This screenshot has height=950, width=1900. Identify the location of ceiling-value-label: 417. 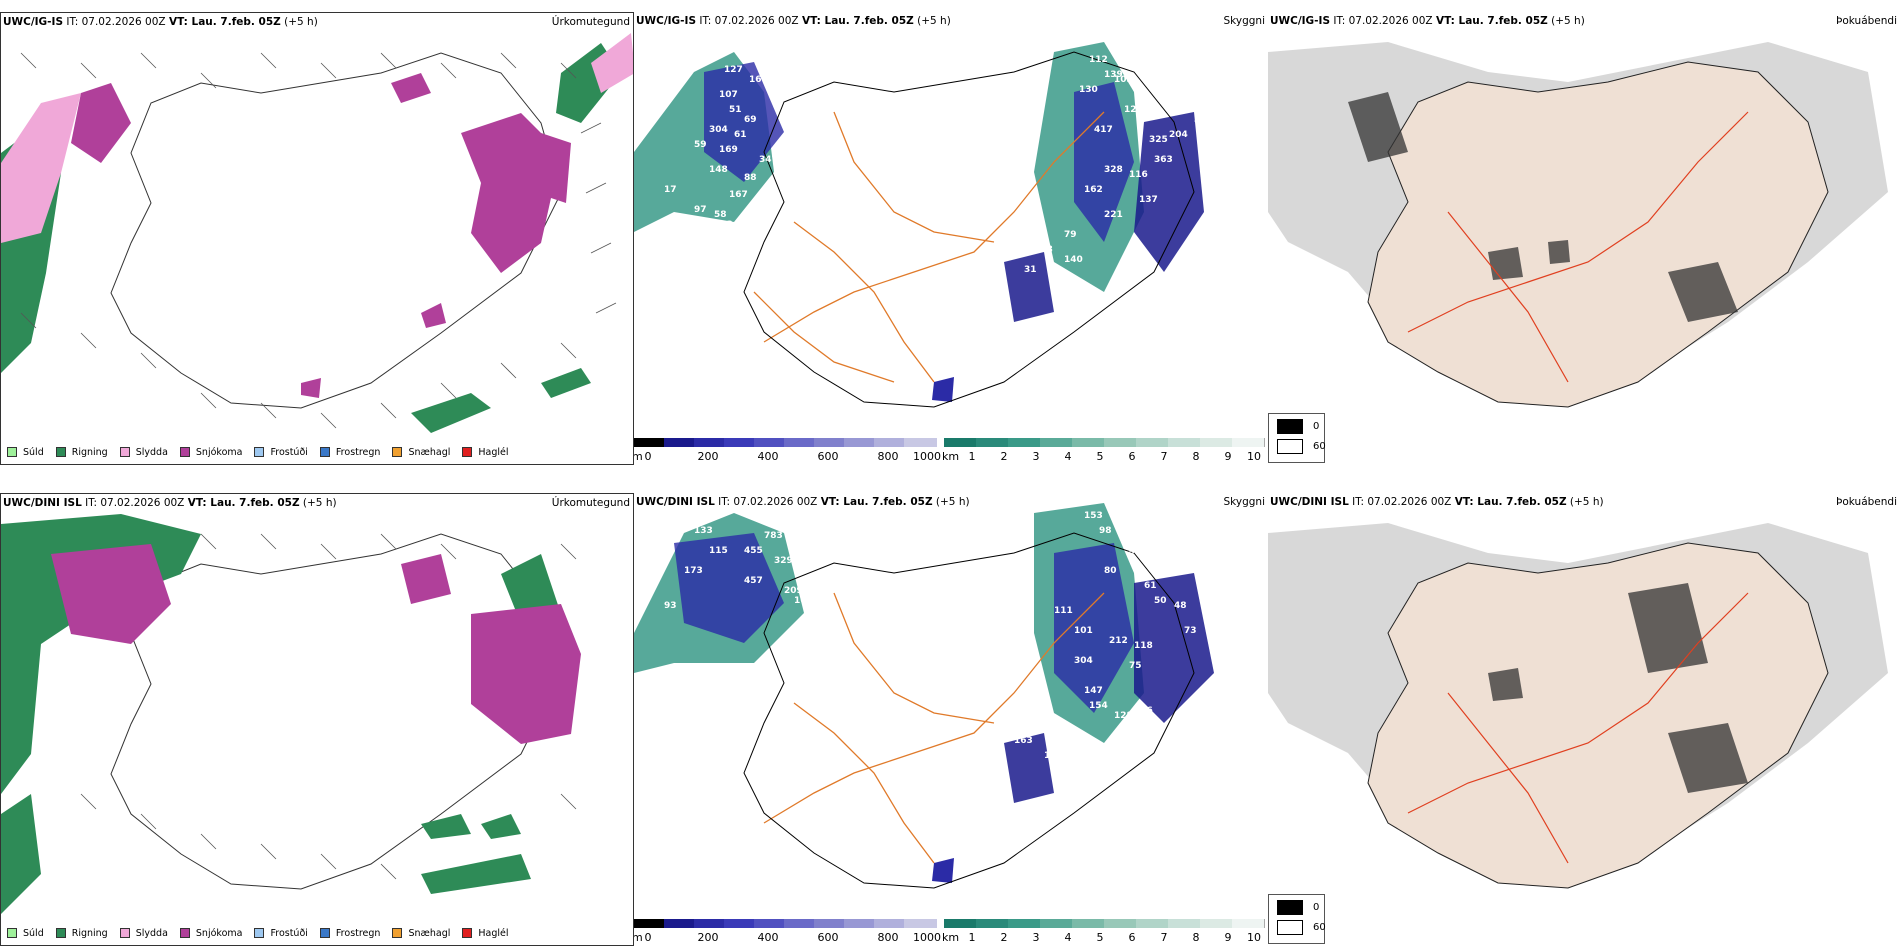
(1103, 130).